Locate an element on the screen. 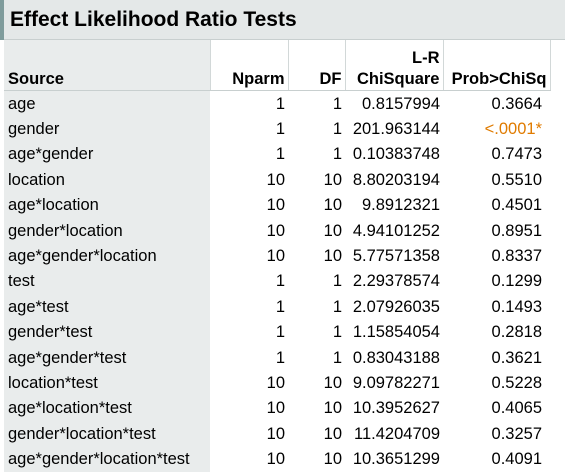 Image resolution: width=565 pixels, height=474 pixels. cell-chisquare: 1.15854054 is located at coordinates (396, 332).